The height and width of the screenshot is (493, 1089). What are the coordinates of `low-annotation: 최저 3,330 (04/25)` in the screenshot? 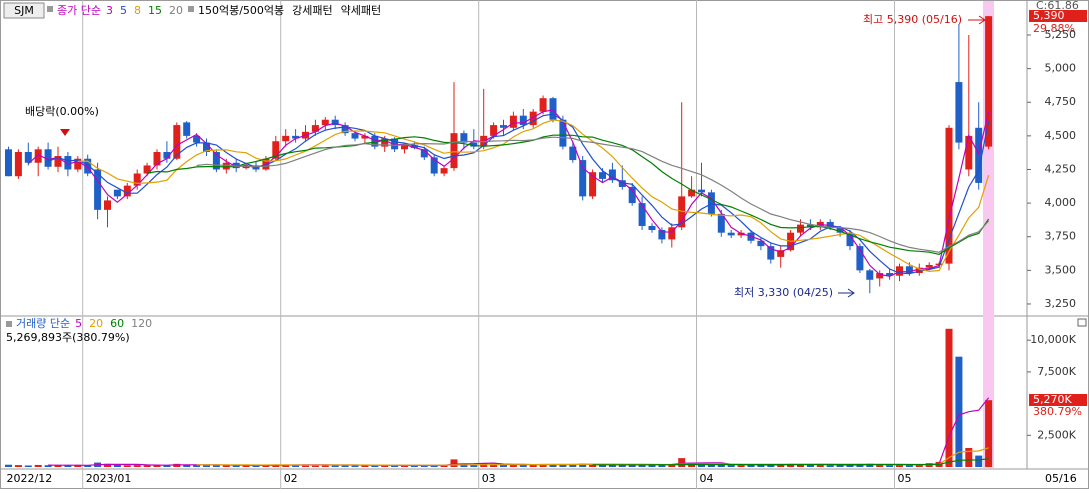 It's located at (783, 292).